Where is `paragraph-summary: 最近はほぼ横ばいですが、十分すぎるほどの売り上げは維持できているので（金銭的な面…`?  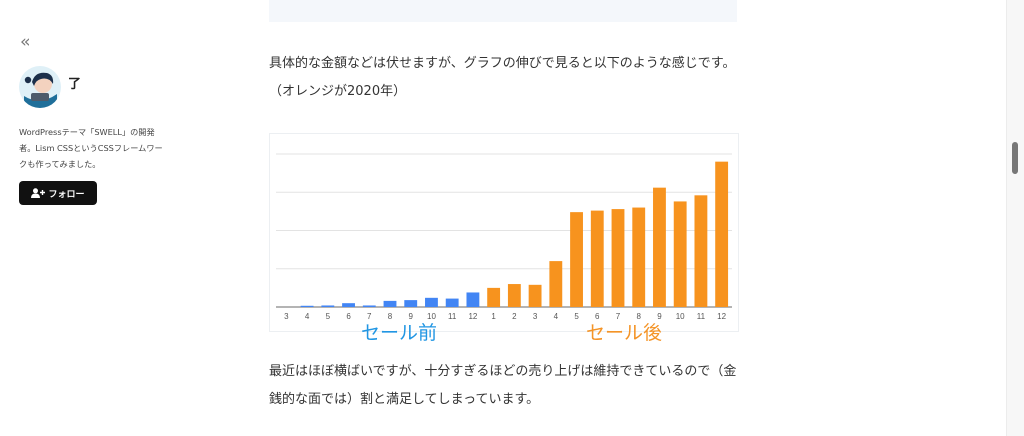
paragraph-summary: 最近はほぼ横ばいですが、十分すぎるほどの売り上げは維持できているので（金銭的な面… is located at coordinates (503, 385).